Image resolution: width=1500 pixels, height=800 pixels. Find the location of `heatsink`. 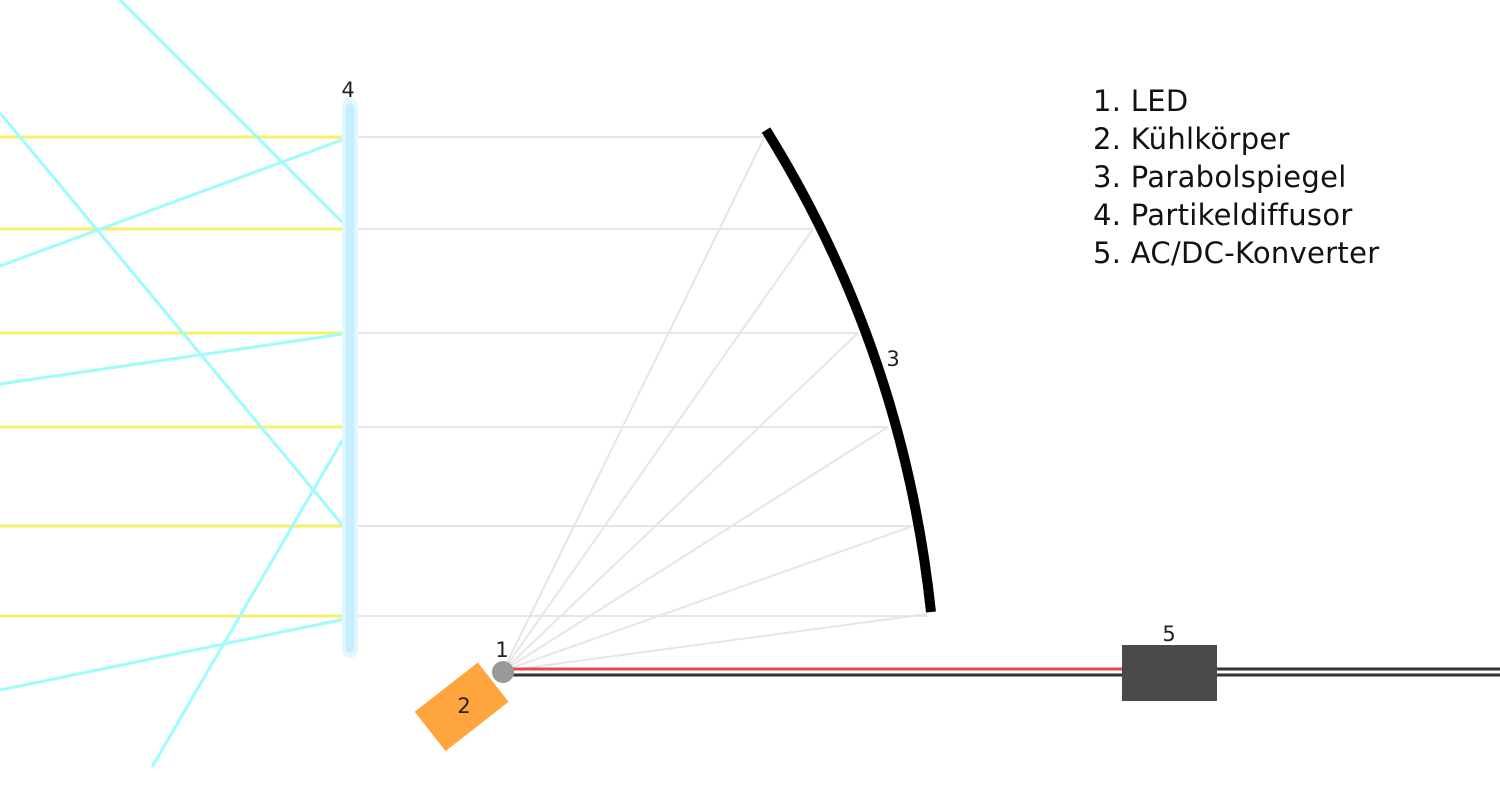

heatsink is located at coordinates (461, 707).